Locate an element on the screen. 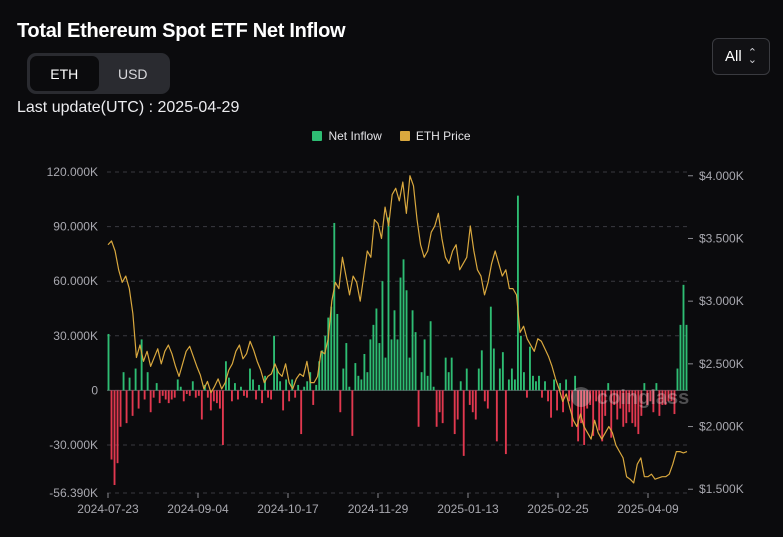 The image size is (783, 537). range-select: All ⌃ ⌄ is located at coordinates (741, 56).